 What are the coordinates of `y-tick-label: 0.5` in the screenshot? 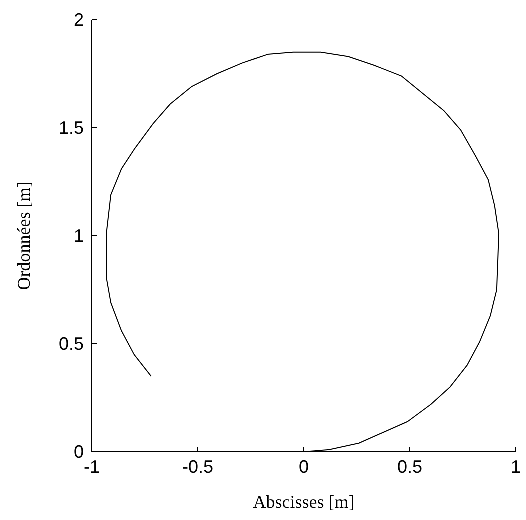 It's located at (71, 344).